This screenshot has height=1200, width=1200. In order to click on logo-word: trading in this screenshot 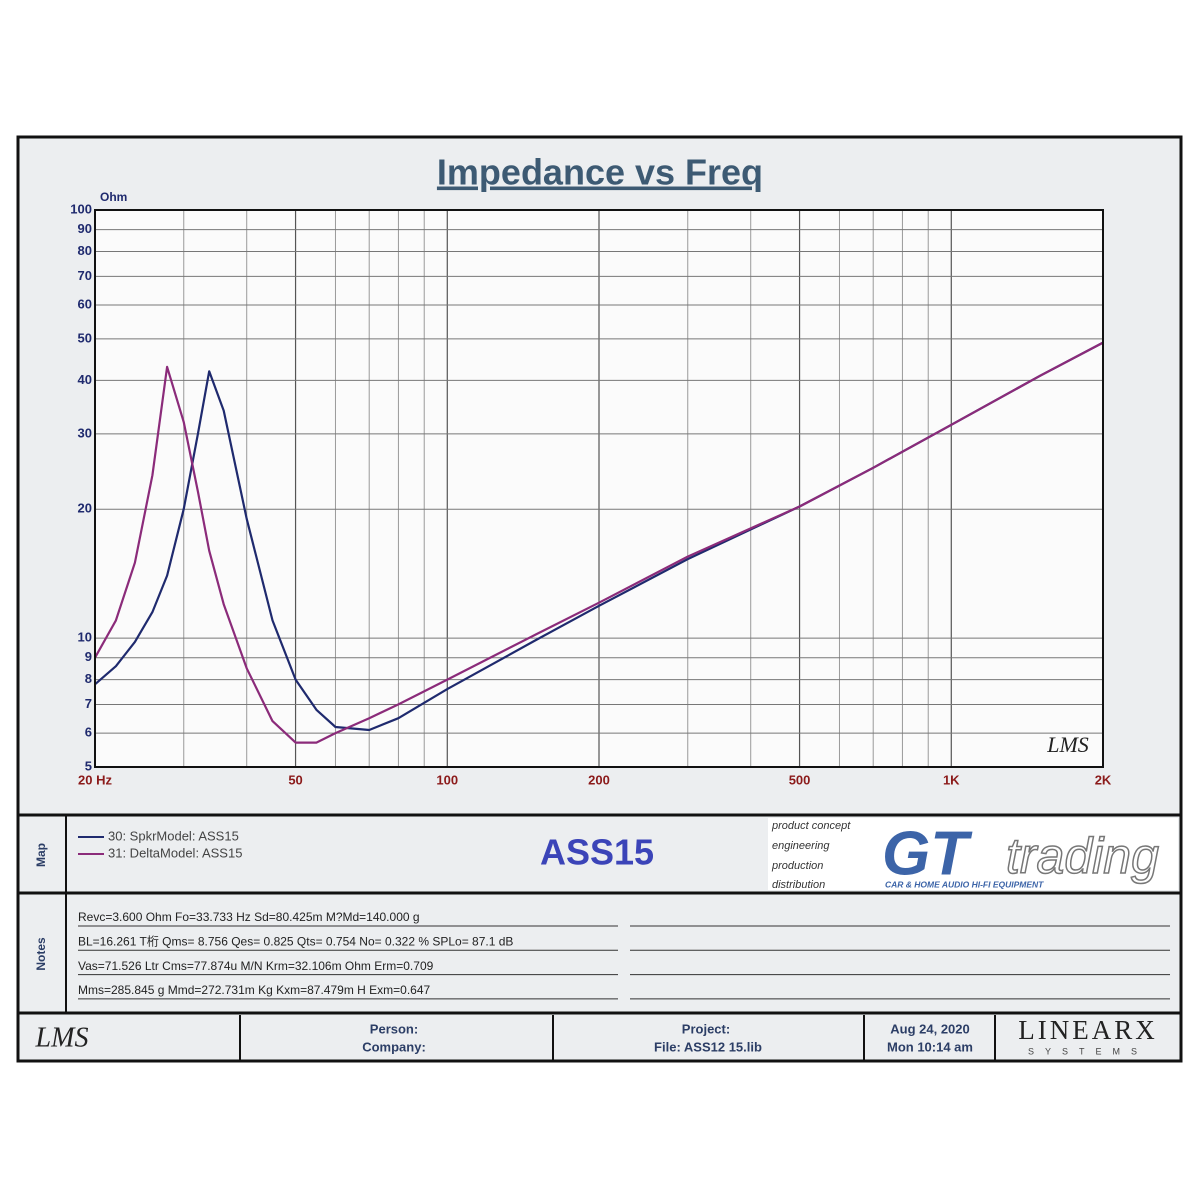, I will do `click(1082, 856)`.